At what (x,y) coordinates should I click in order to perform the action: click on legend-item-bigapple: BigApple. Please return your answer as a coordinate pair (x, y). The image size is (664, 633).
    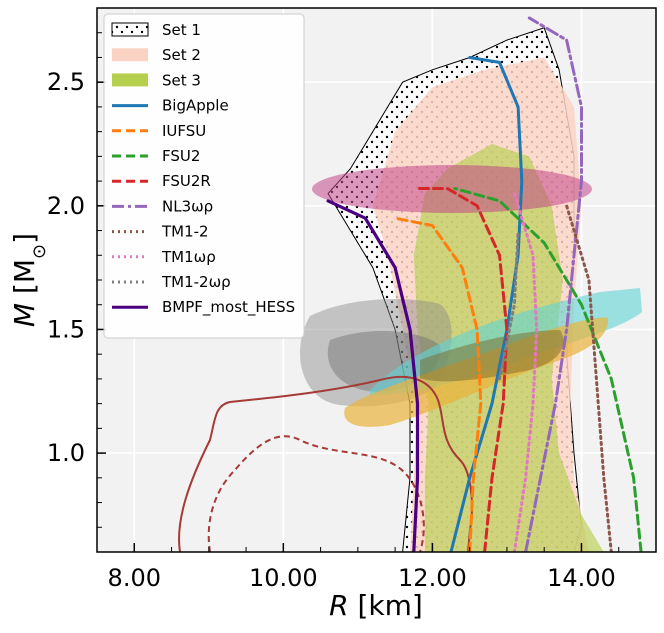
    Looking at the image, I should click on (170, 106).